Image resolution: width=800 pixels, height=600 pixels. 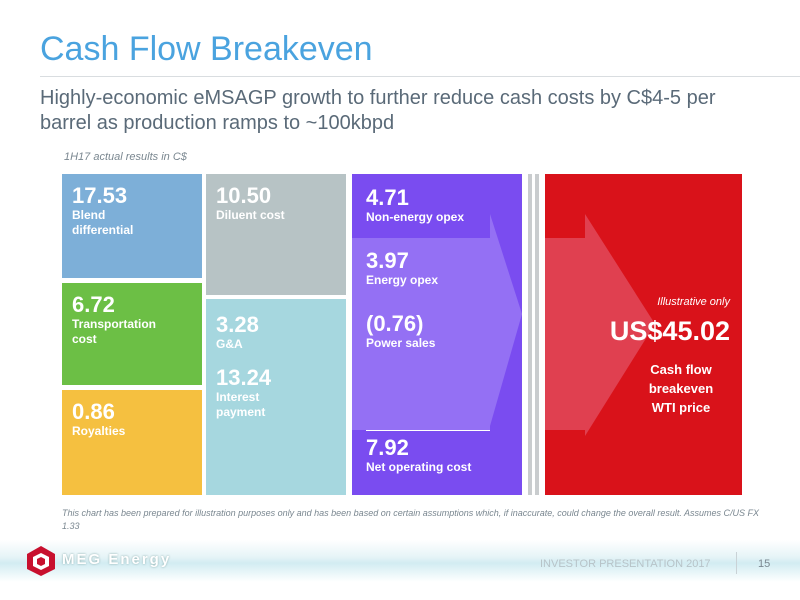 What do you see at coordinates (681, 388) in the screenshot?
I see `result-label: Cash flow breakeven WTI price` at bounding box center [681, 388].